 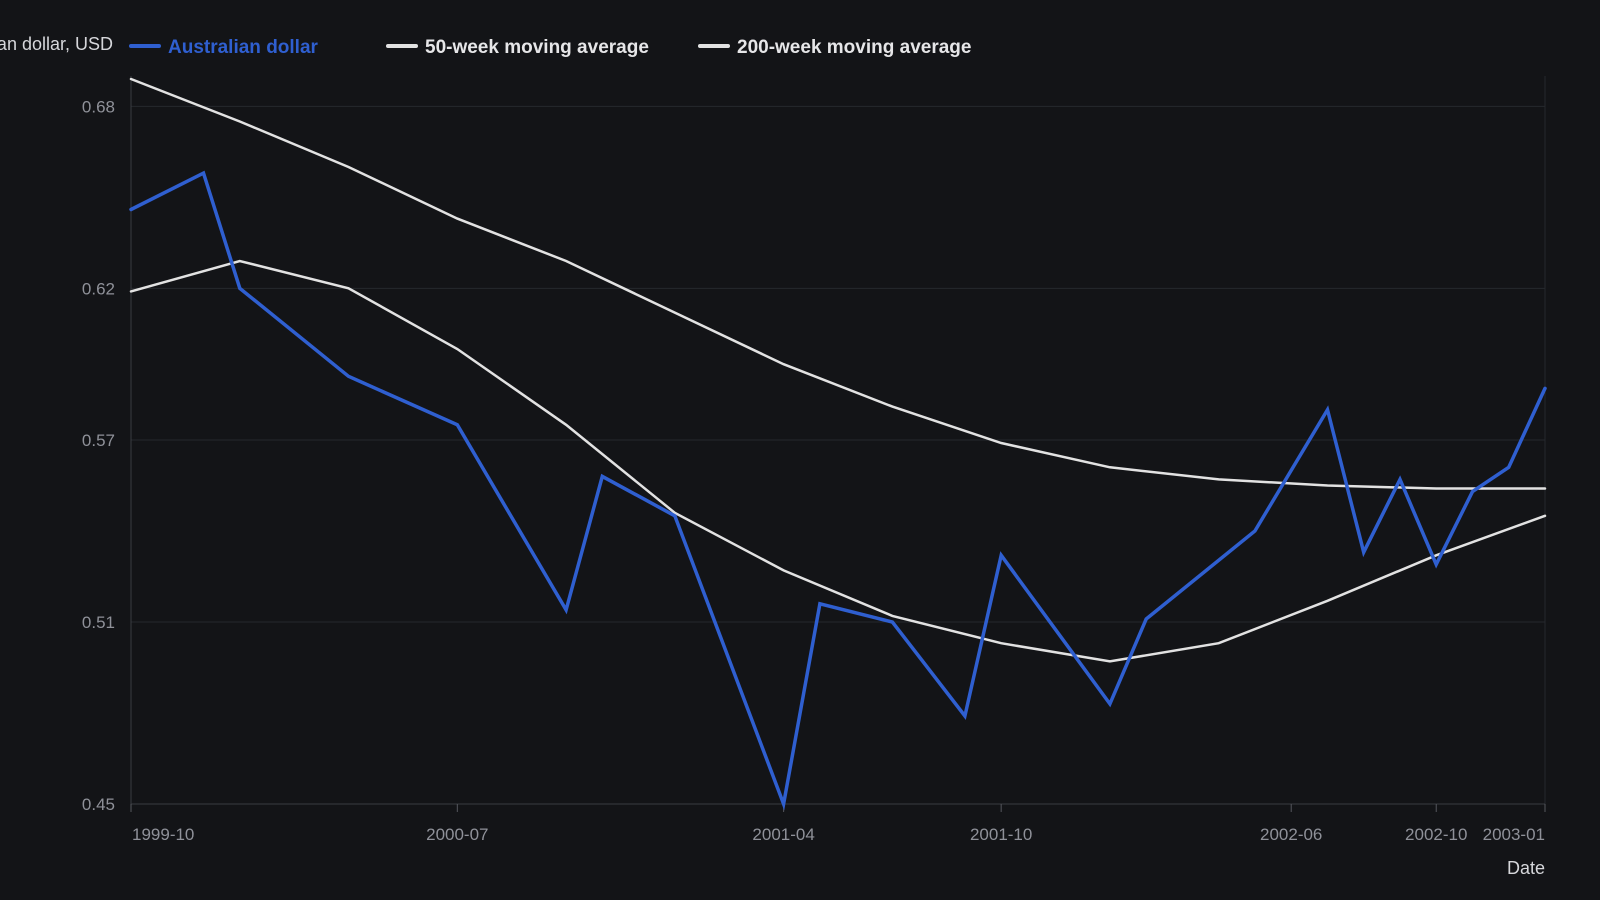 I want to click on x-tick-label: 2002-06, so click(x=1291, y=834).